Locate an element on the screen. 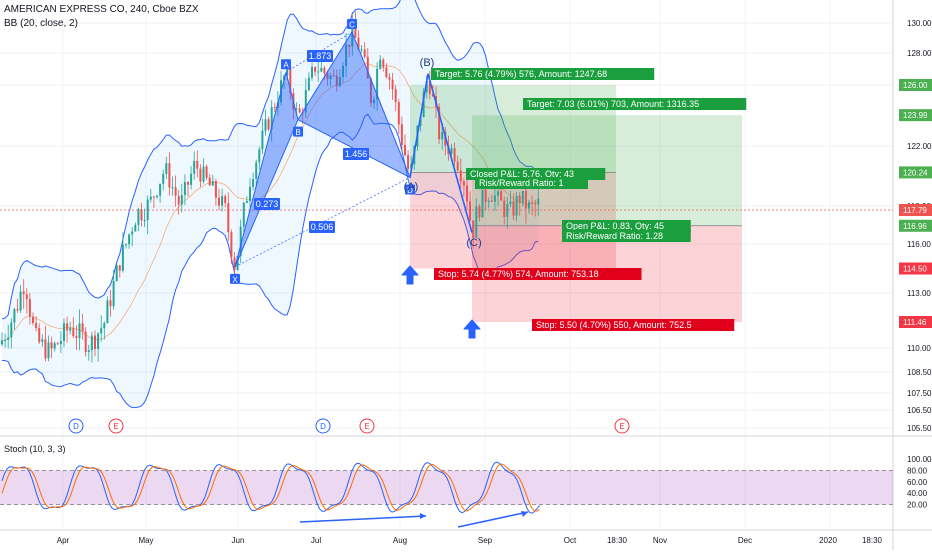 Image resolution: width=932 pixels, height=555 pixels. time-tick-label: 2020 is located at coordinates (828, 540).